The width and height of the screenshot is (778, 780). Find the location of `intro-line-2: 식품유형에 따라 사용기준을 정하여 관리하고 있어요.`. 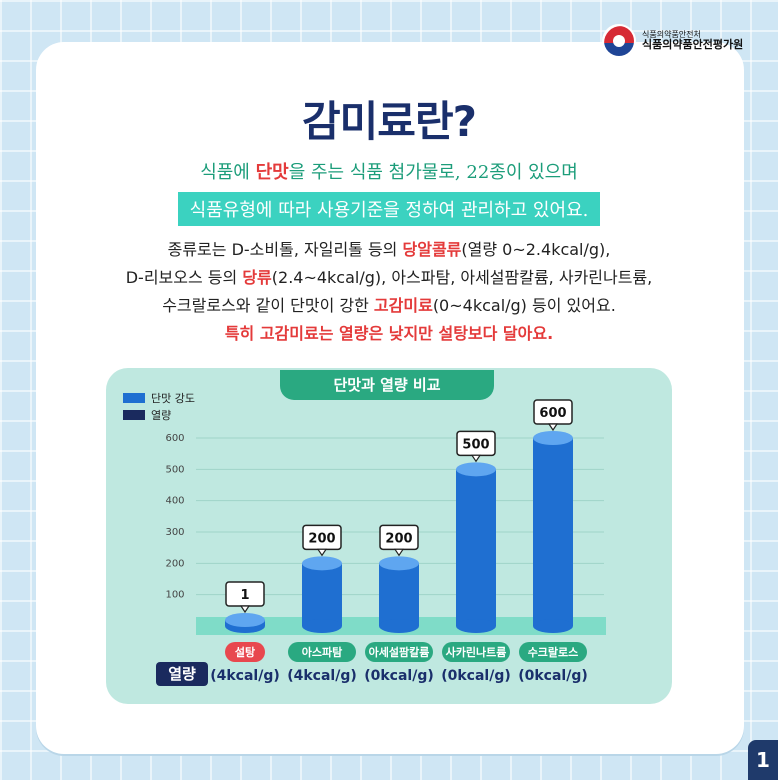

intro-line-2: 식품유형에 따라 사용기준을 정하여 관리하고 있어요. is located at coordinates (389, 209).